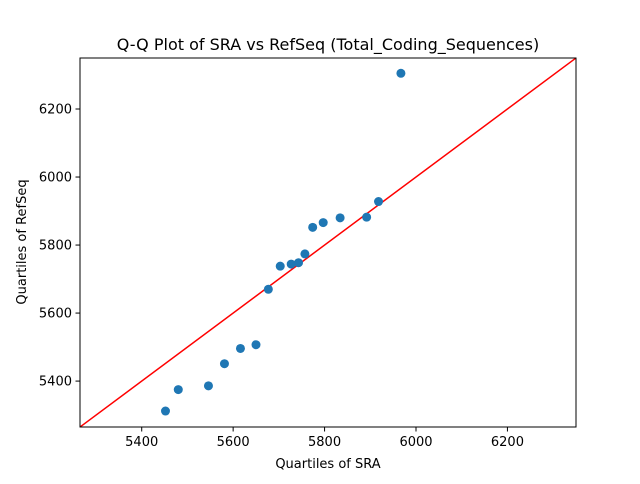 This screenshot has height=484, width=640. What do you see at coordinates (55, 314) in the screenshot?
I see `y-tick-label: 5600` at bounding box center [55, 314].